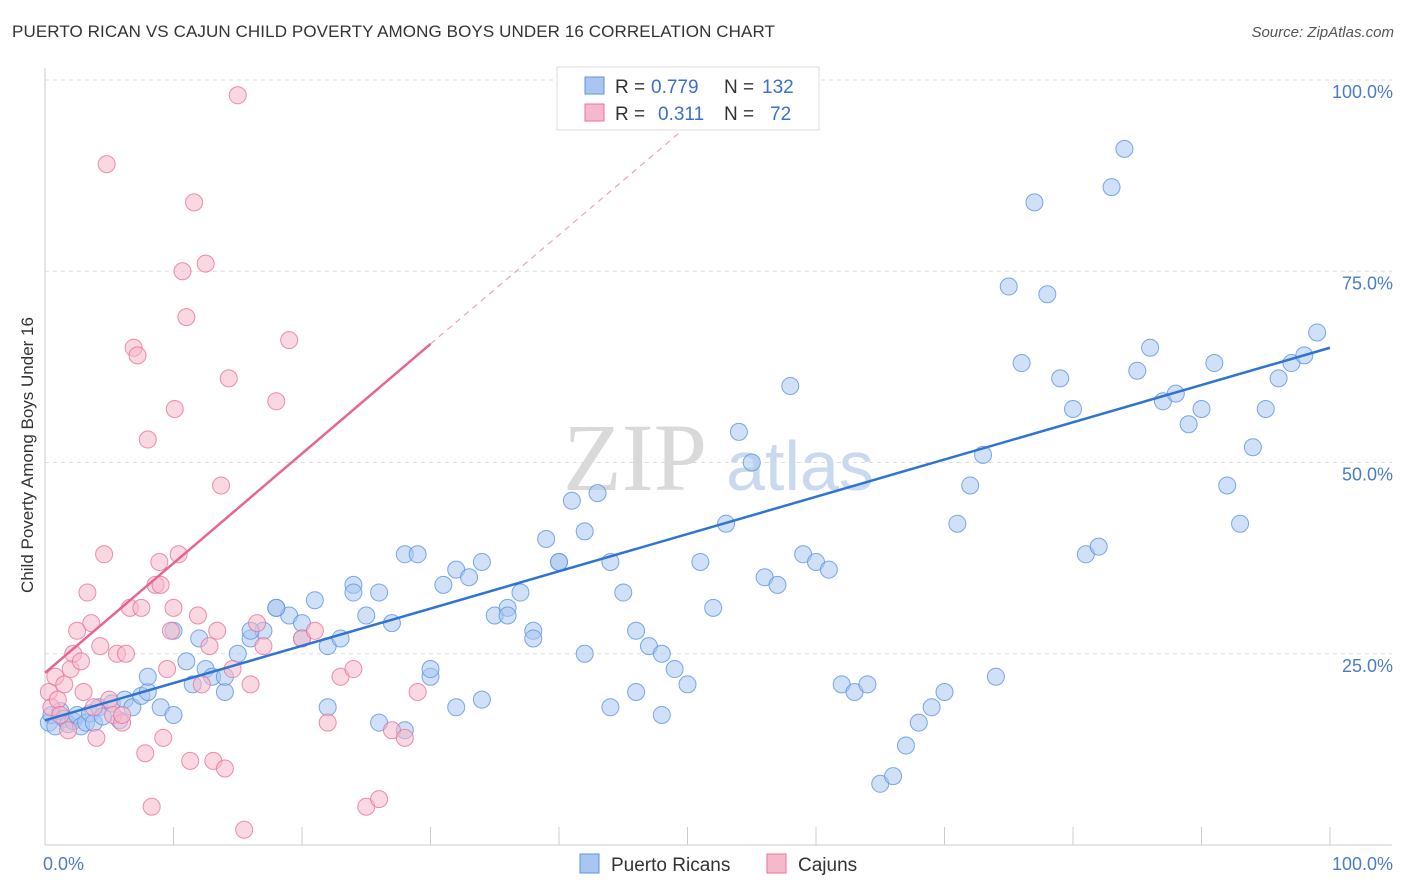 This screenshot has height=892, width=1406. I want to click on legend-n-value-1: 132, so click(778, 87).